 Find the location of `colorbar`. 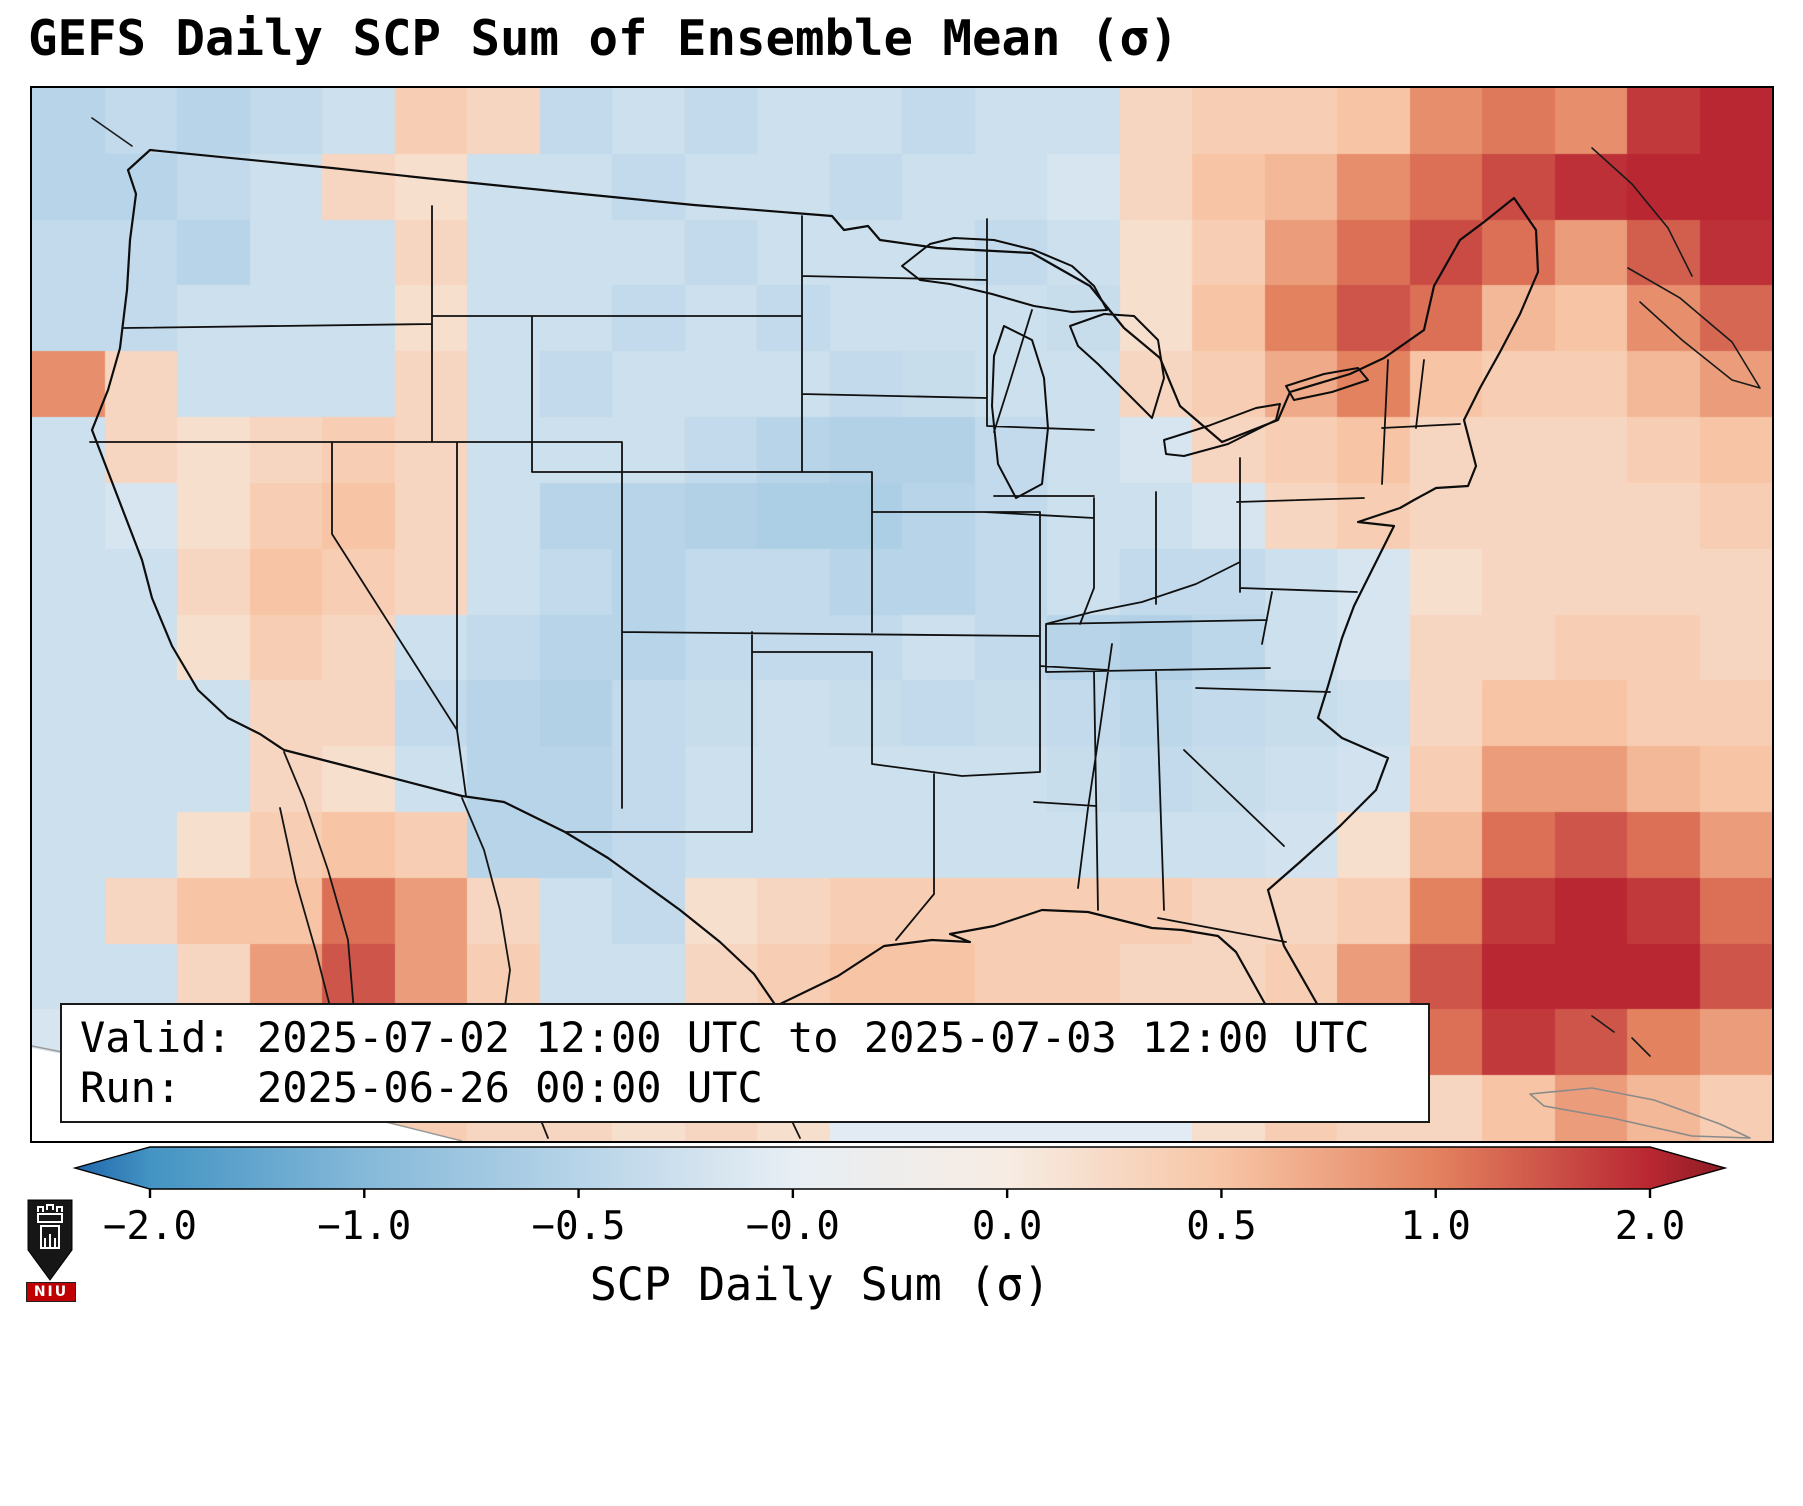

colorbar is located at coordinates (900, 1172).